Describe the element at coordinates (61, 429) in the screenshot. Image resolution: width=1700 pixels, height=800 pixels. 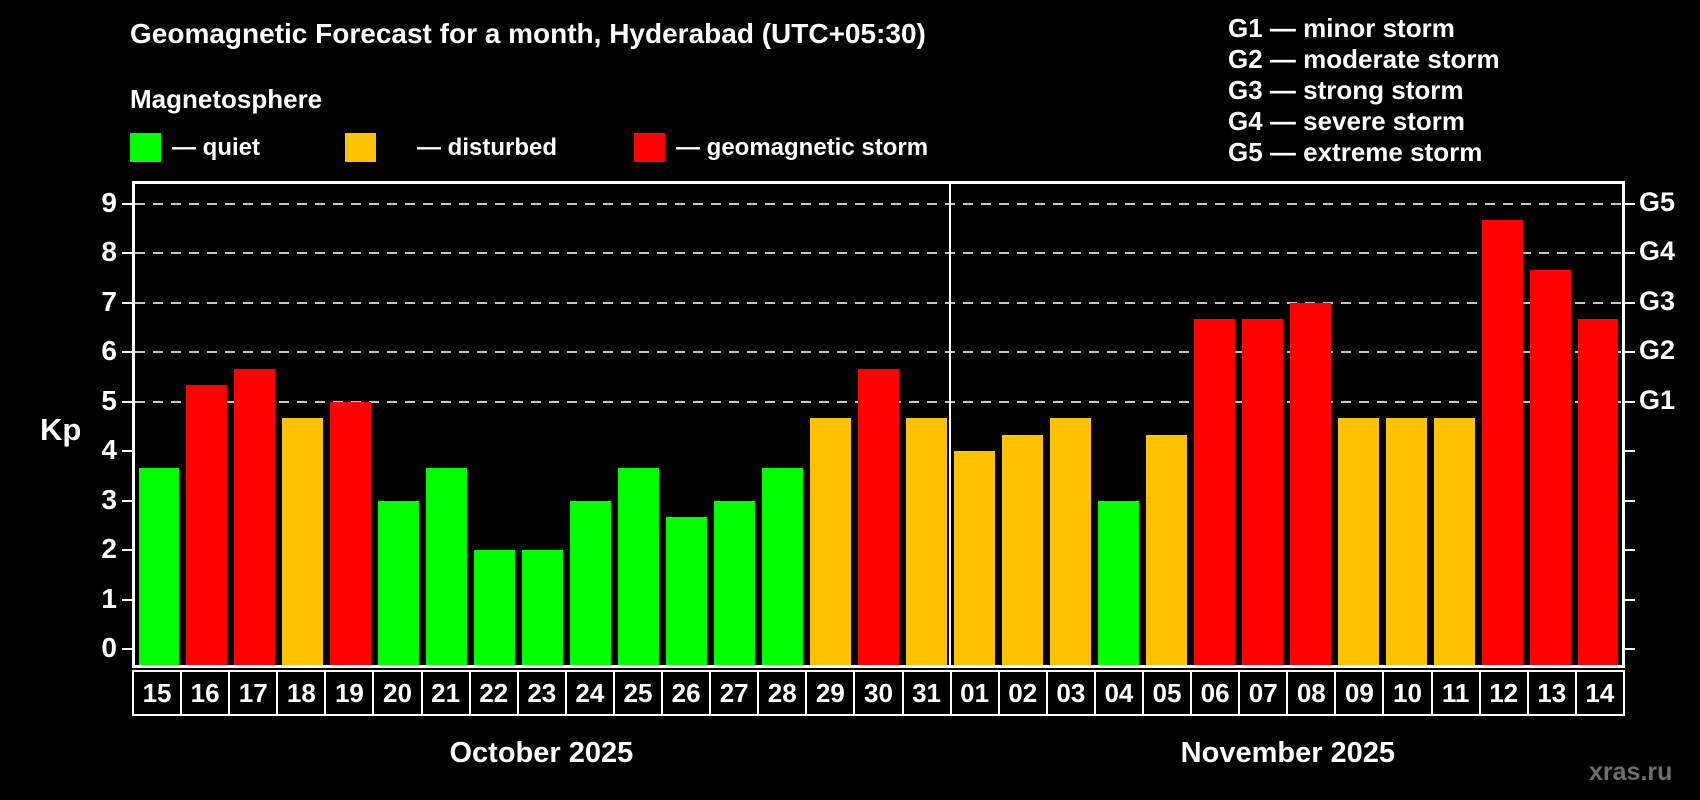
I see `kp-axis-label: Kp` at that location.